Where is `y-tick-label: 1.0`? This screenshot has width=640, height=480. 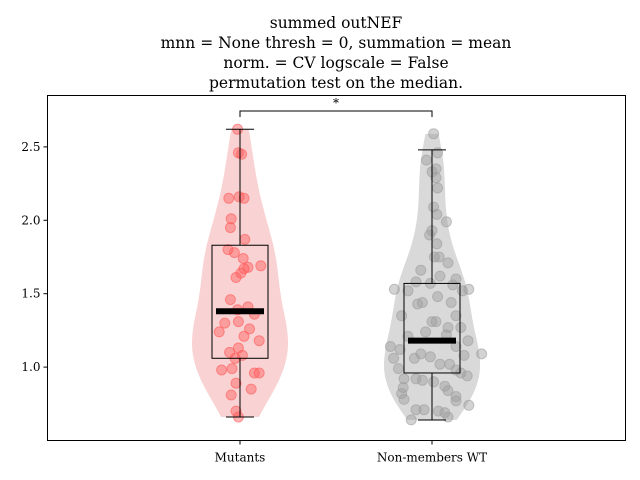
y-tick-label: 1.0 is located at coordinates (30, 367).